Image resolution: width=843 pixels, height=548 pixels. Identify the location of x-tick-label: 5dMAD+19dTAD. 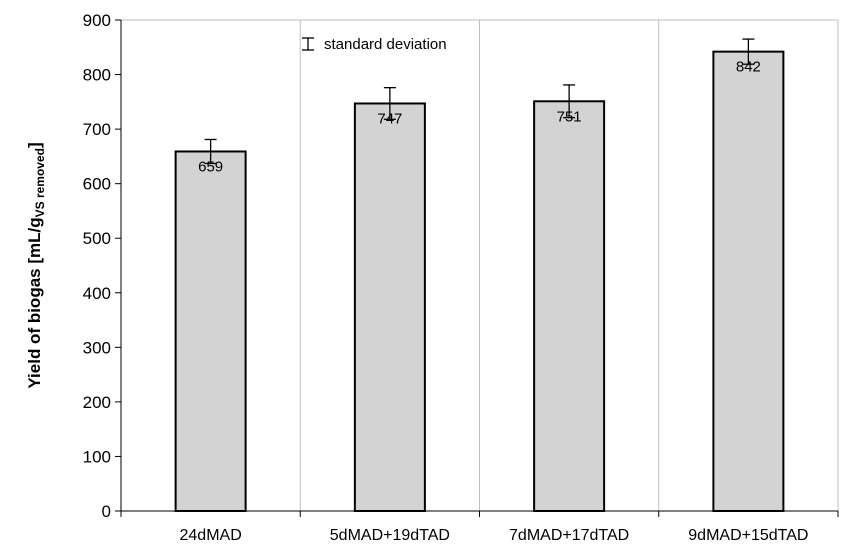
(390, 535).